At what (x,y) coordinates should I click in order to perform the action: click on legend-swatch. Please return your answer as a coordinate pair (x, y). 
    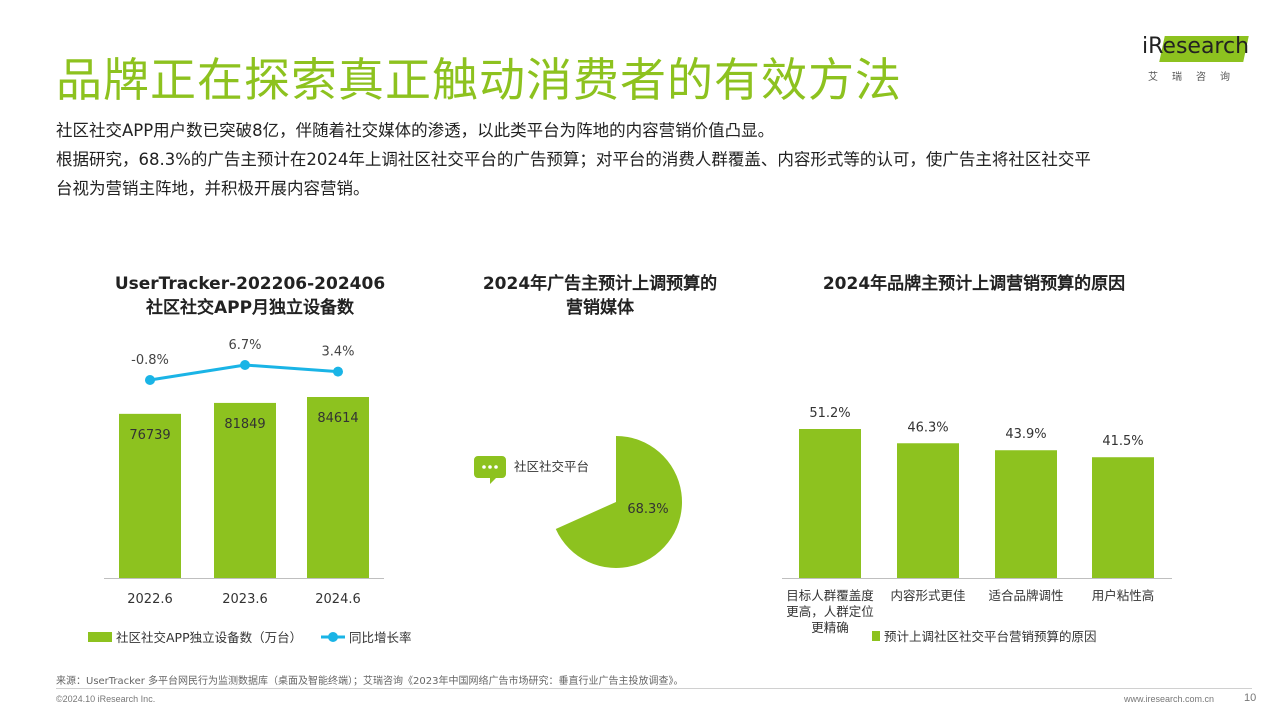
    Looking at the image, I should click on (876, 636).